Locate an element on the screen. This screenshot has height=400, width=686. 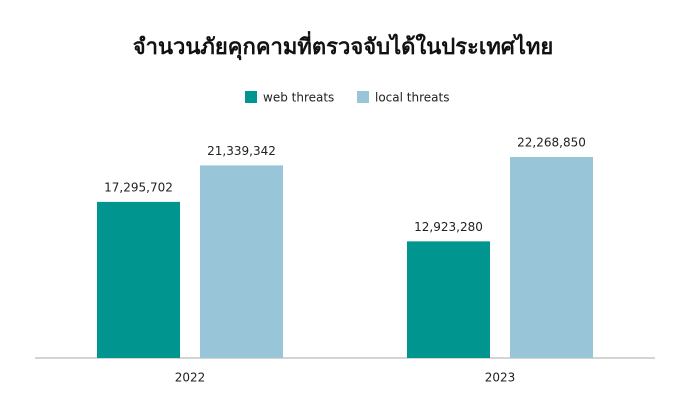
chart-title: จำนวนภัยคุกคามที่ตรวจจับได้ในประเทศไทย is located at coordinates (343, 45).